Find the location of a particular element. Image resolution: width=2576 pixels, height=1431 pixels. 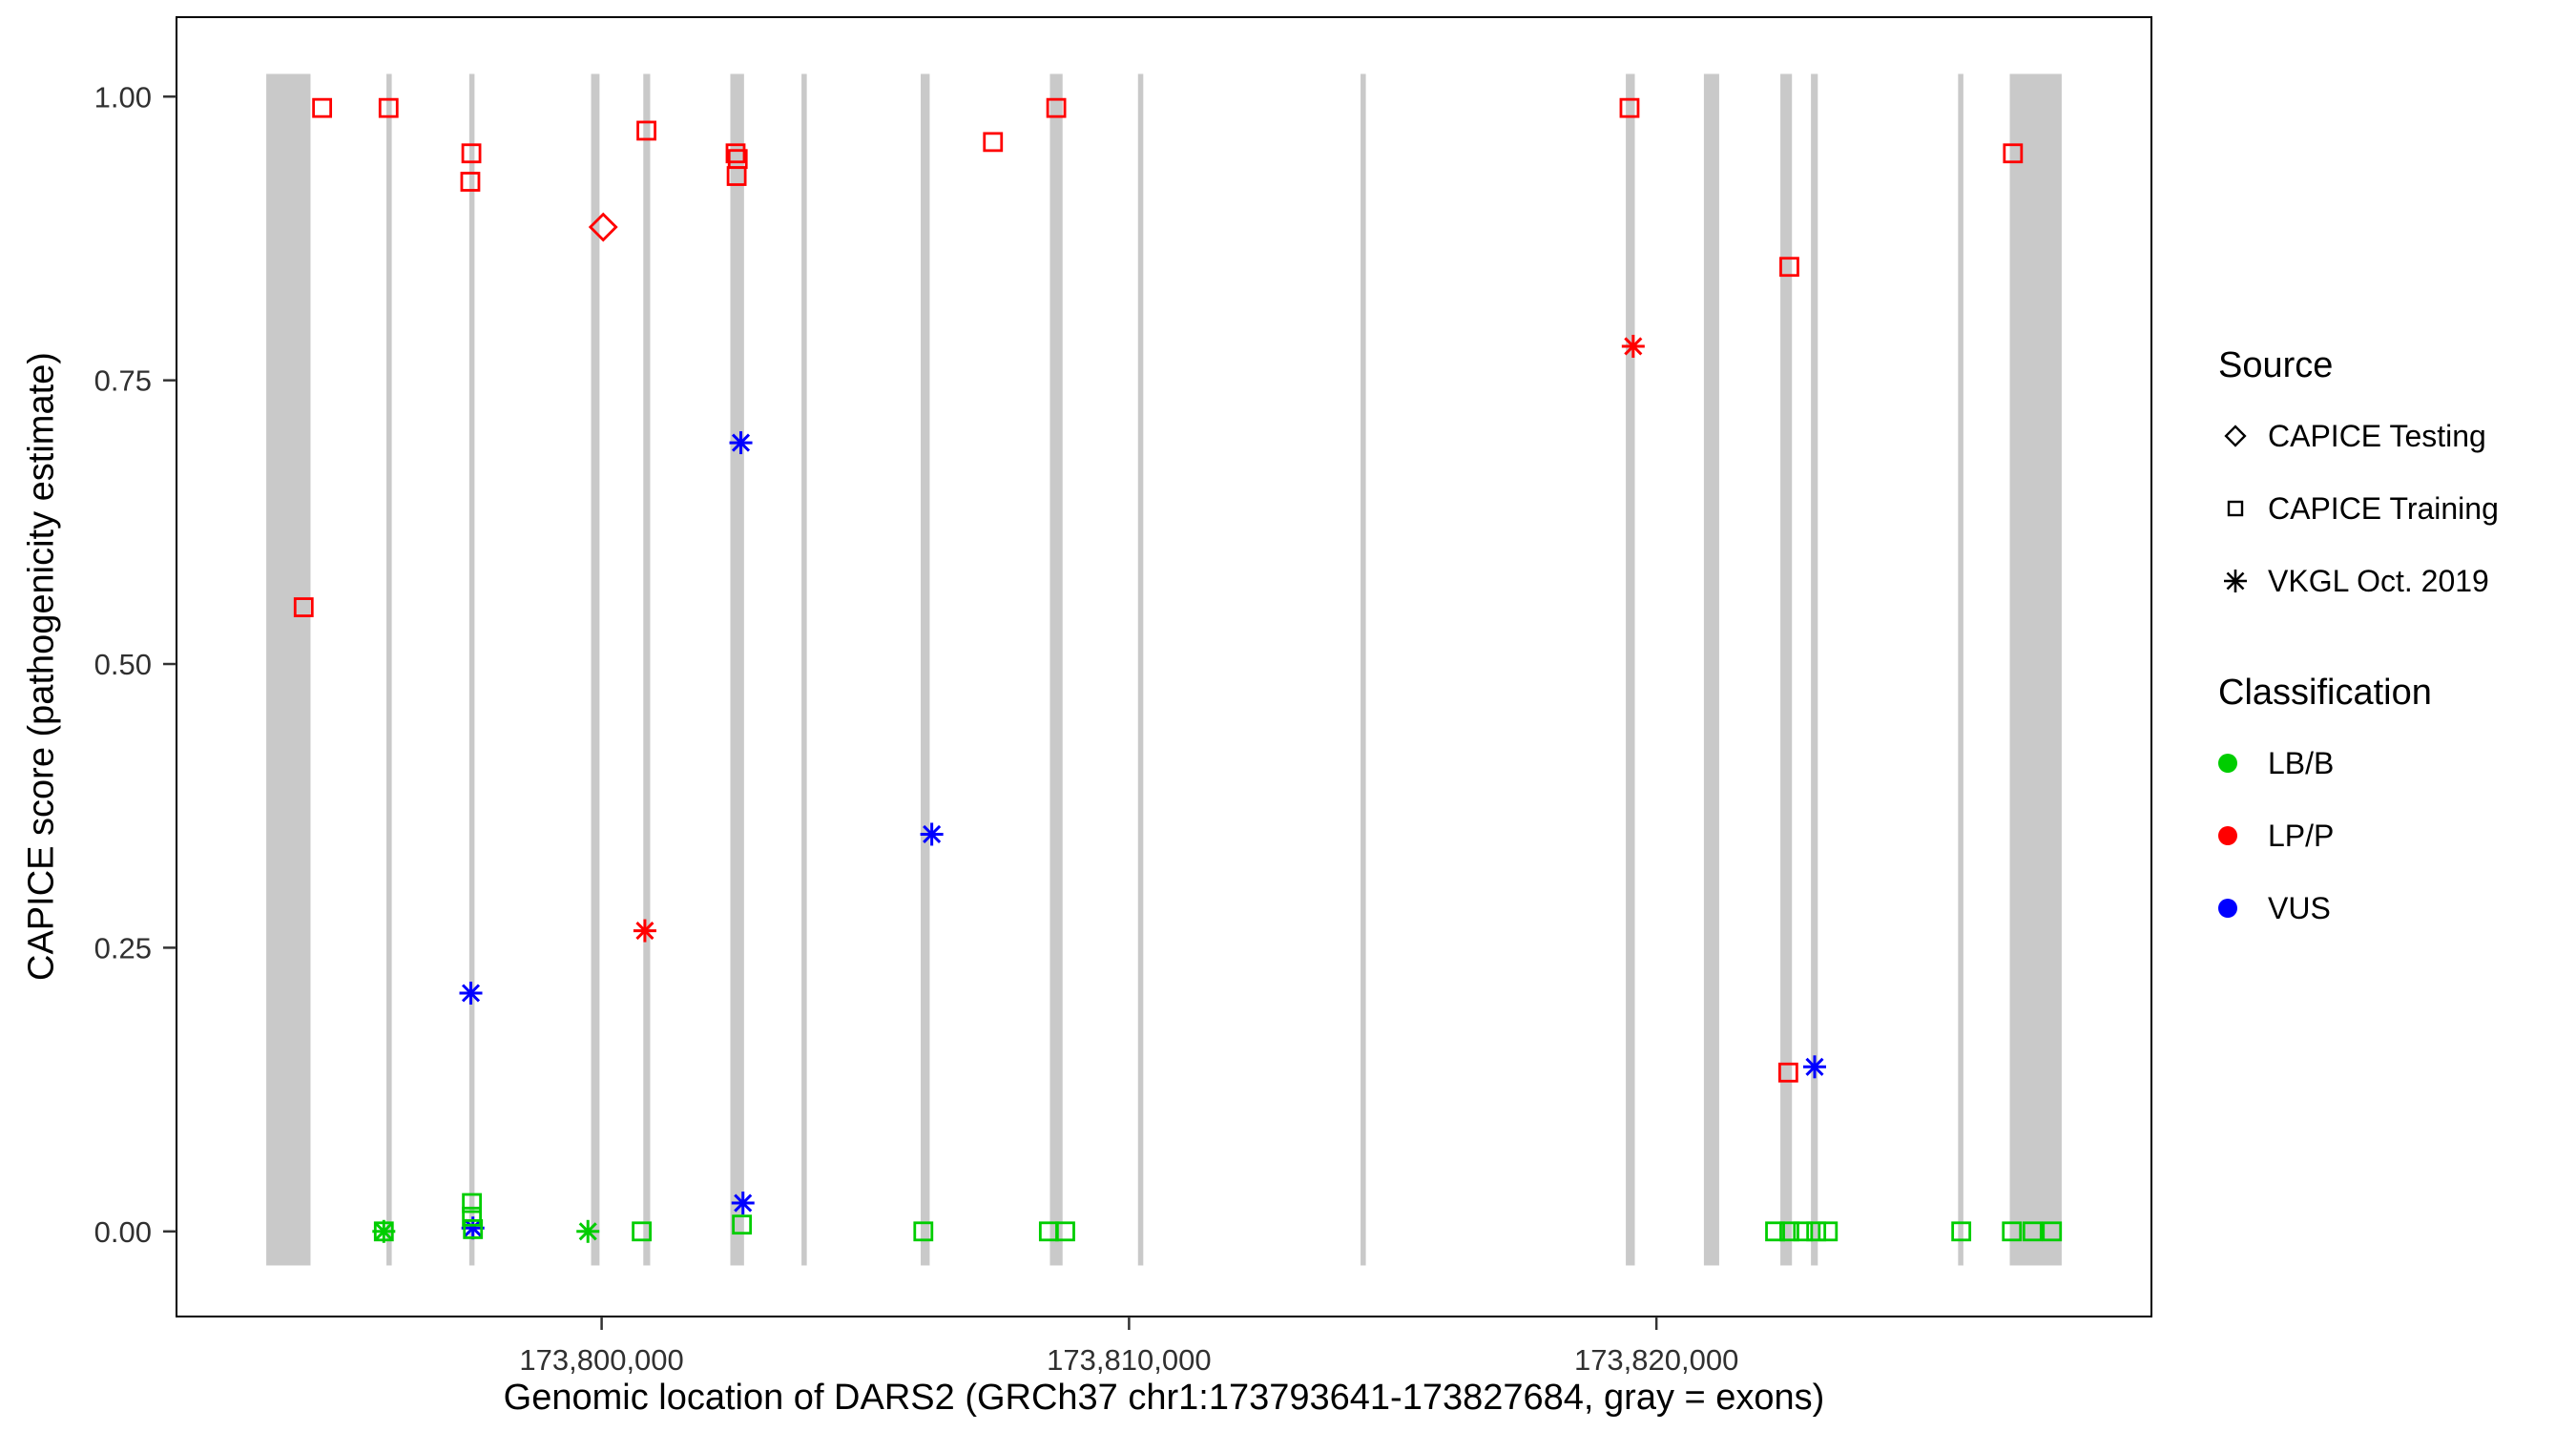

legend-source-group: Source CAPICE Testing CAPICE Training is located at coordinates (2394, 481).